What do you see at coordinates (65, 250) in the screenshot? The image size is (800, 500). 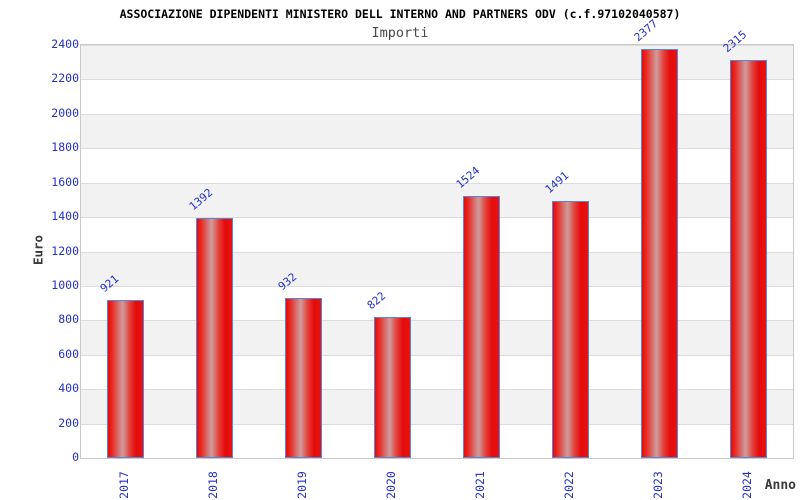 I see `y-tick-label: 1200` at bounding box center [65, 250].